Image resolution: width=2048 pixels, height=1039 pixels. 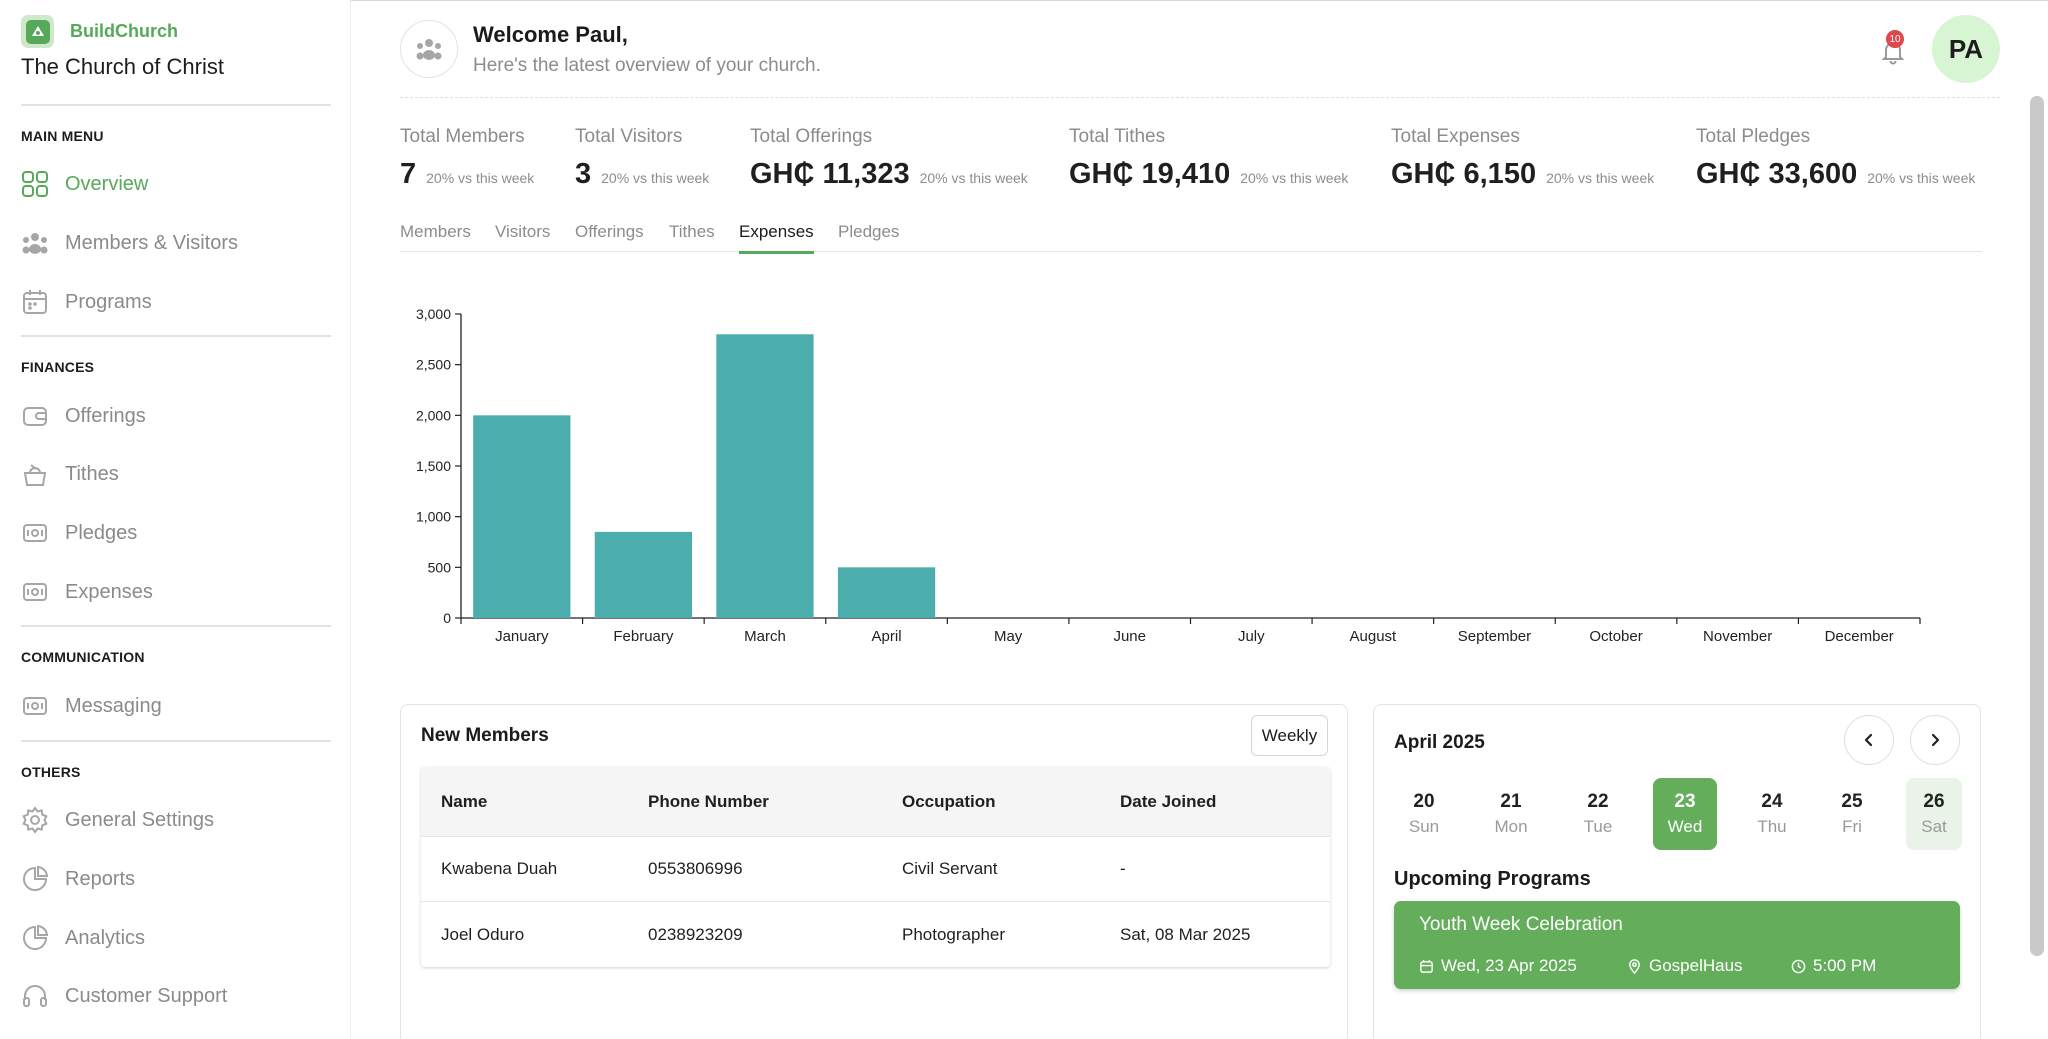 What do you see at coordinates (1509, 965) in the screenshot?
I see `program-date-text: Wed, 23 Apr 2025` at bounding box center [1509, 965].